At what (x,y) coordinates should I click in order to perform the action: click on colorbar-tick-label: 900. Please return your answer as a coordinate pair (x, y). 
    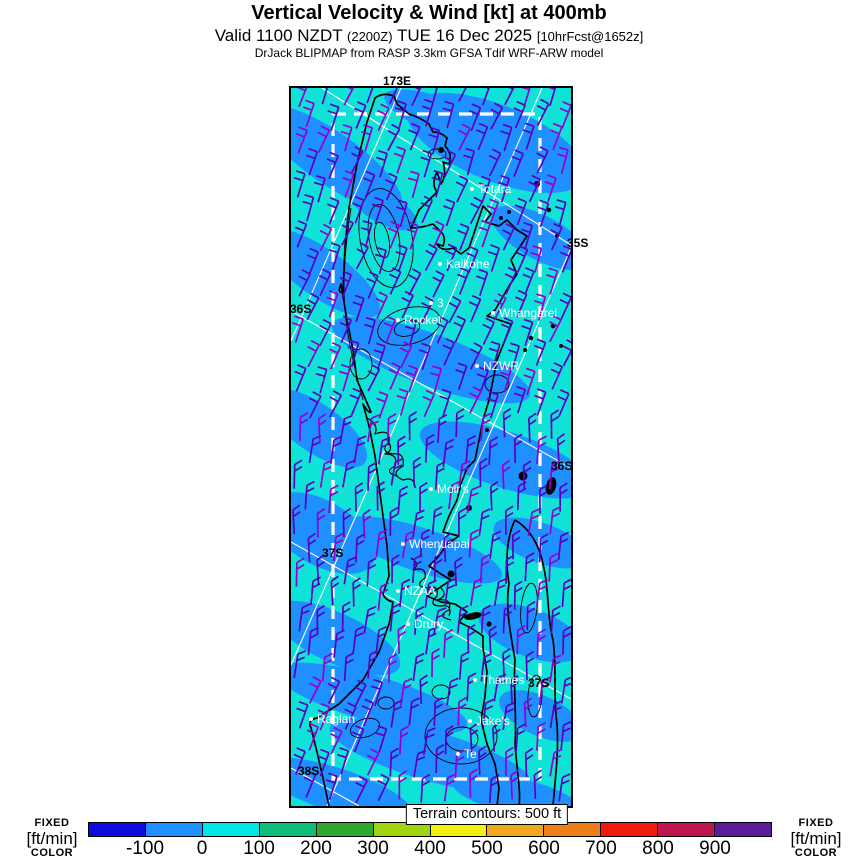
    Looking at the image, I should click on (715, 848).